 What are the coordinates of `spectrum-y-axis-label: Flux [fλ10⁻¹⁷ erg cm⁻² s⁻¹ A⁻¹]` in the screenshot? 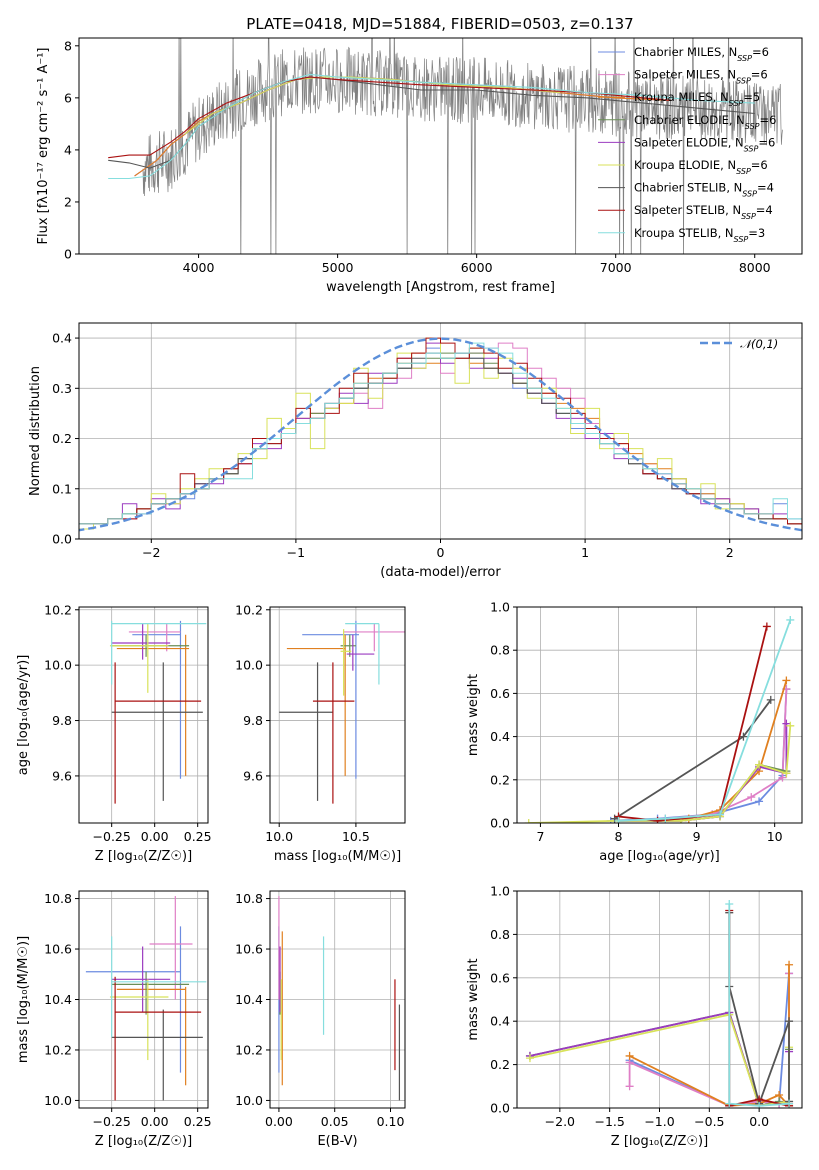 It's located at (43, 146).